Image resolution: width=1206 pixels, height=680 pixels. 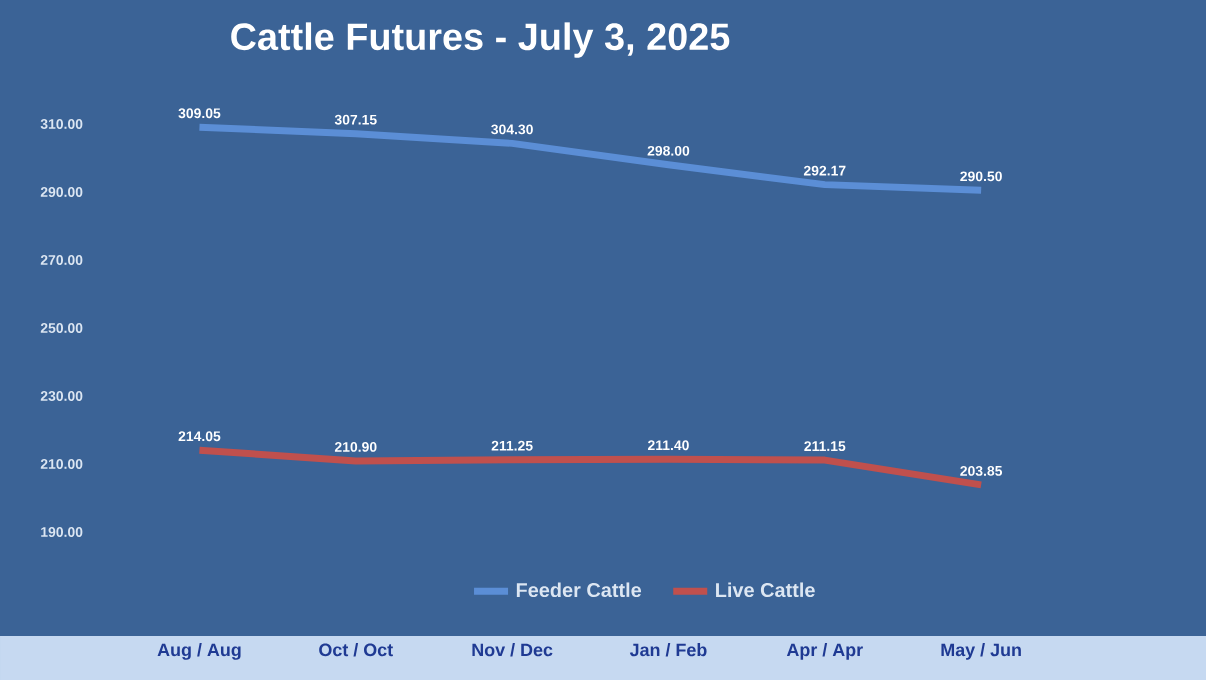 I want to click on legend-label: Feeder Cattle, so click(x=579, y=590).